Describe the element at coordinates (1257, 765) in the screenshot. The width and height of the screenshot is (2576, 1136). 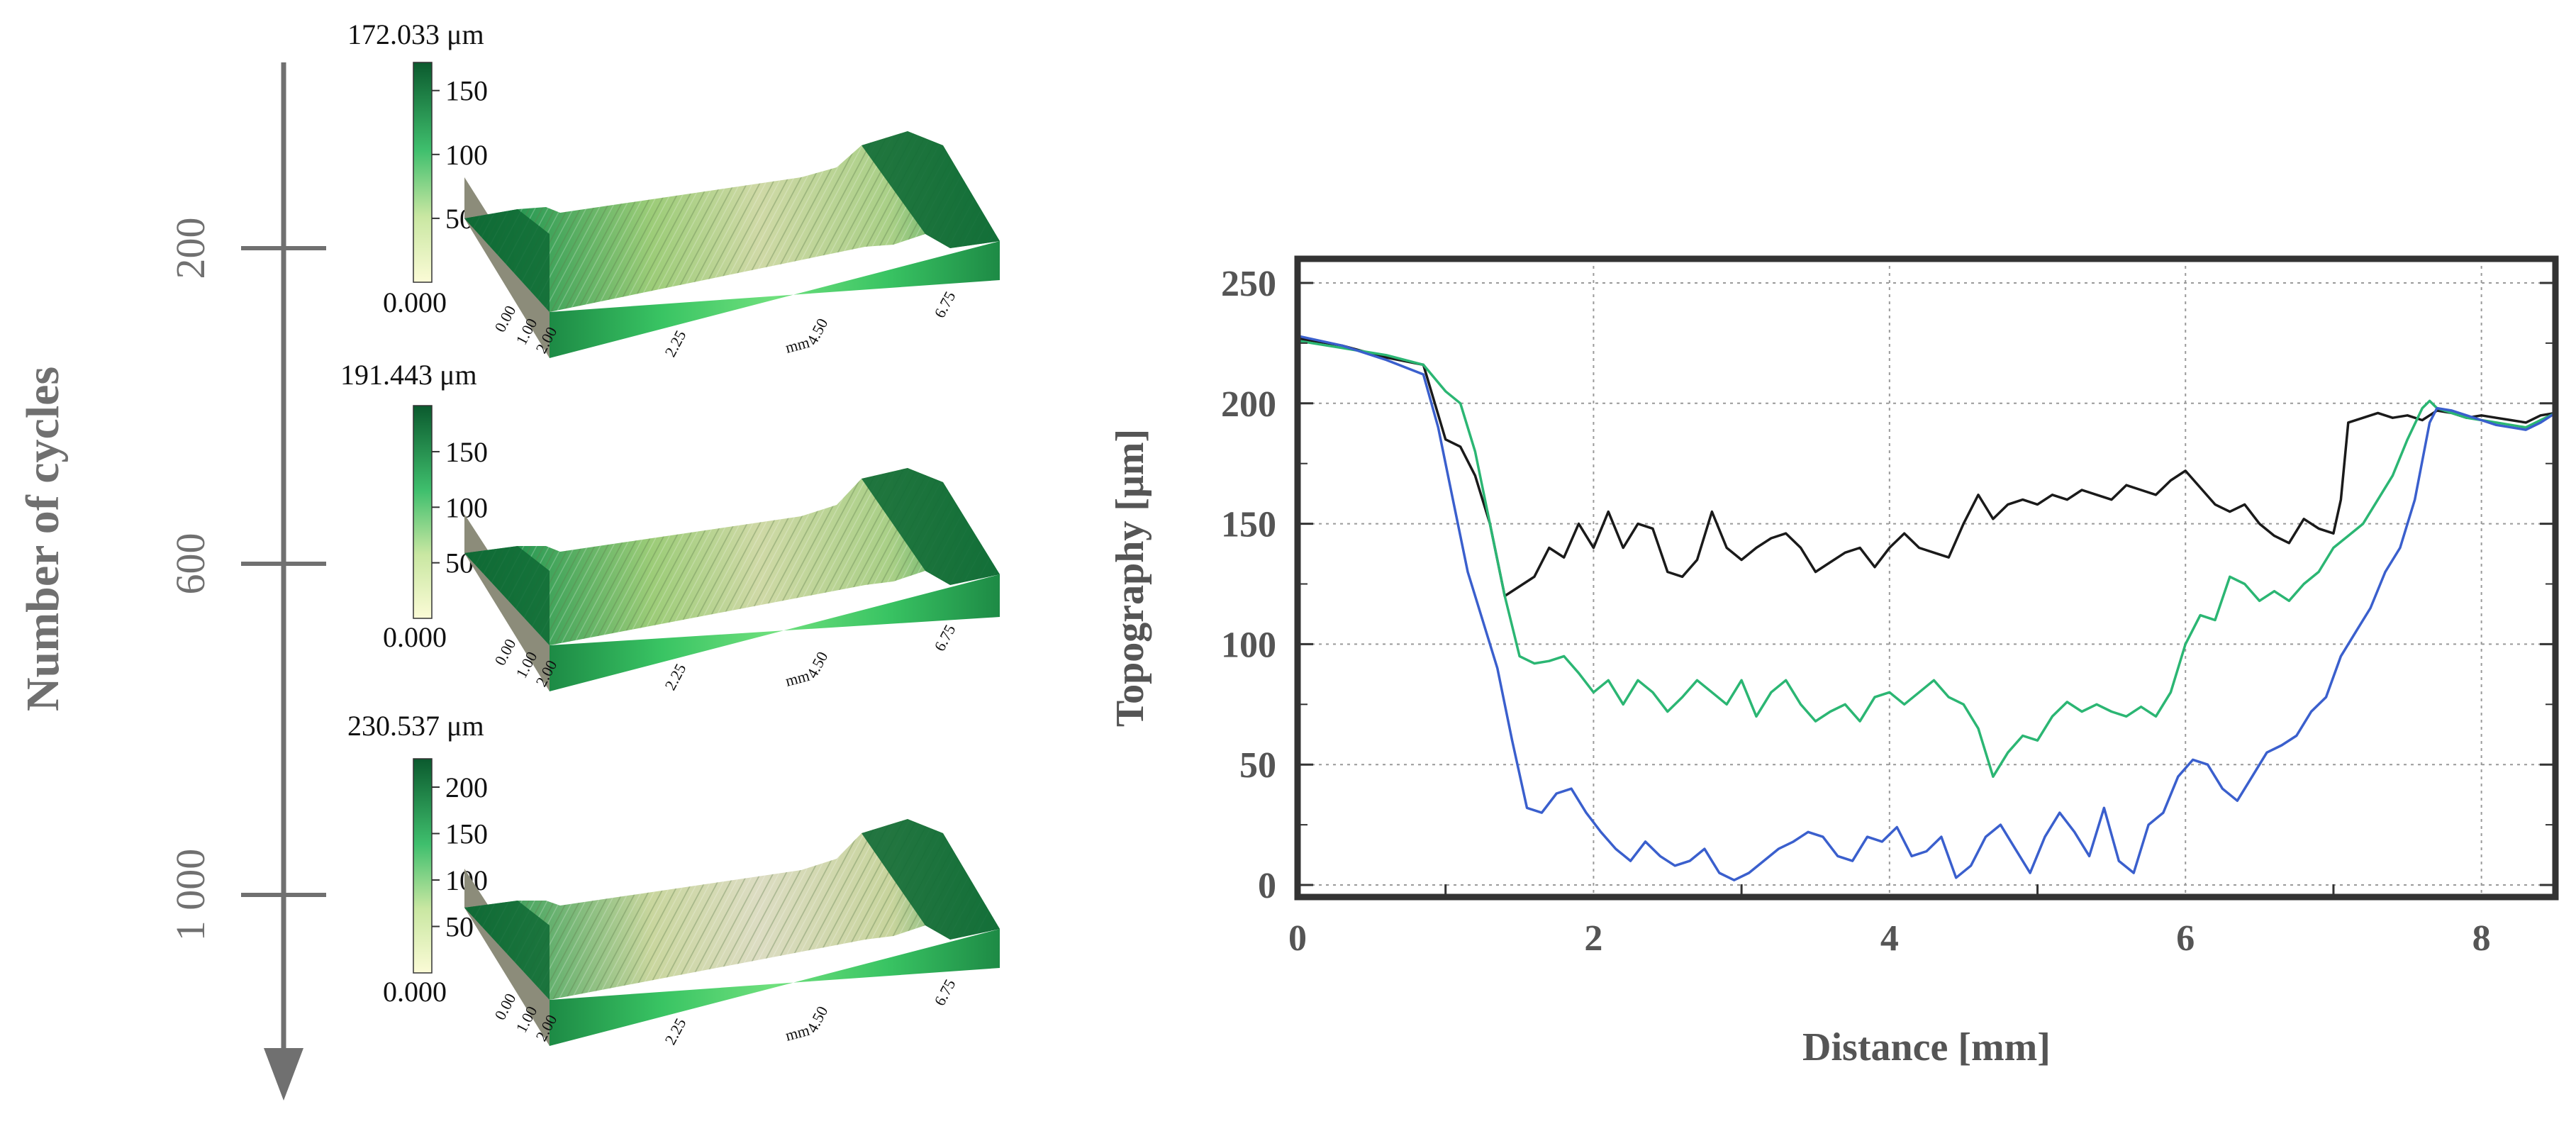
I see `y-tick-label: 50` at that location.